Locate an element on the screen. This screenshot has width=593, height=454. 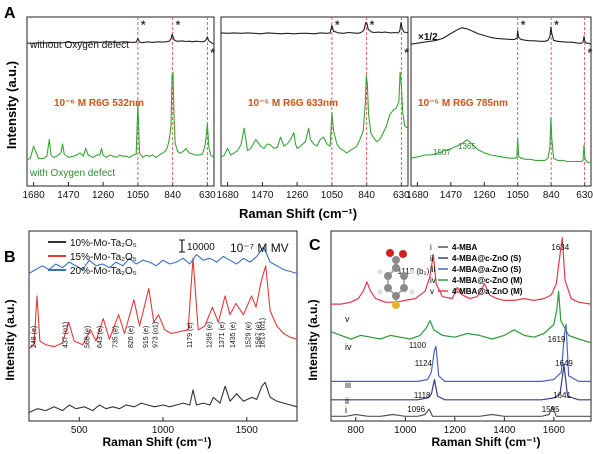
panel-a2-tick-label: 1680 is located at coordinates (227, 195).